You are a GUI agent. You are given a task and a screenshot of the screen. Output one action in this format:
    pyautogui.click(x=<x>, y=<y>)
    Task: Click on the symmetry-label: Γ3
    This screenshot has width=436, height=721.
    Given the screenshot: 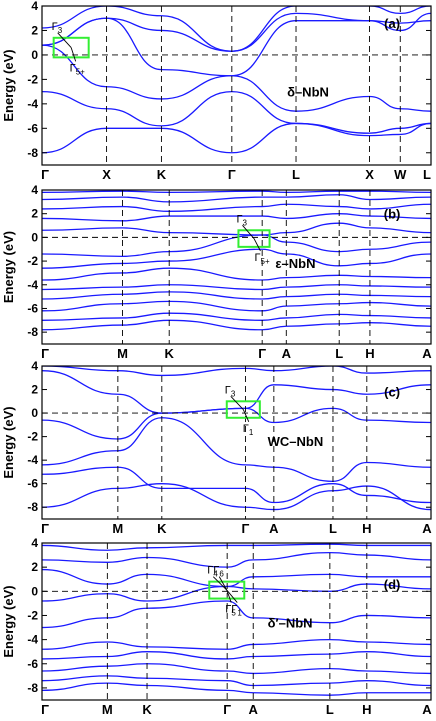 What is the action you would take?
    pyautogui.click(x=57, y=28)
    